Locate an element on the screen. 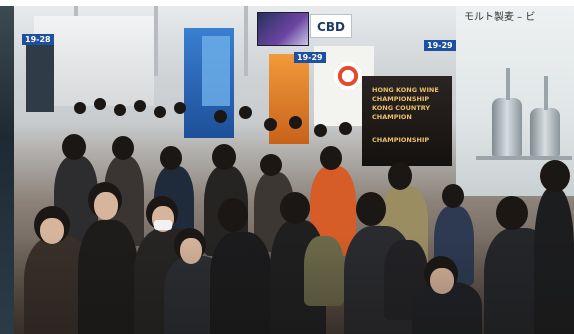 This screenshot has width=574, height=334. wine-sign-line: KONG COUNTRY CHAMPION is located at coordinates (401, 112).